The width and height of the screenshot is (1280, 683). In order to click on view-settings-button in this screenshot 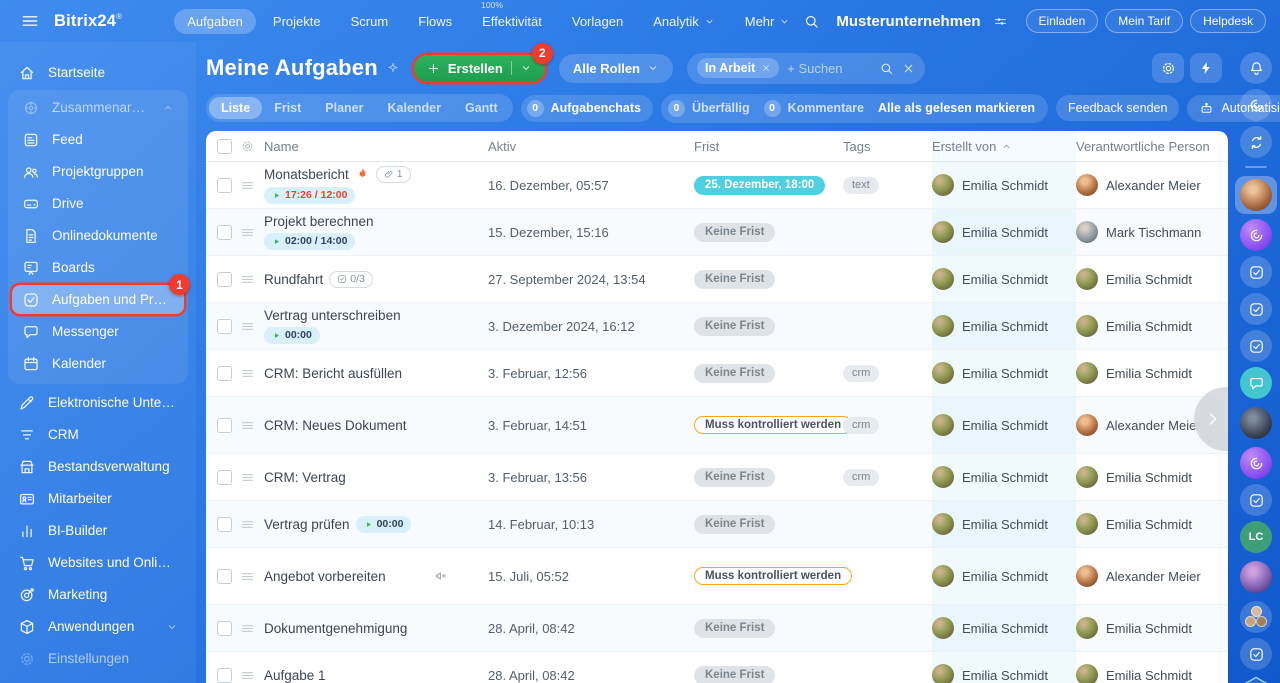, I will do `click(1168, 68)`.